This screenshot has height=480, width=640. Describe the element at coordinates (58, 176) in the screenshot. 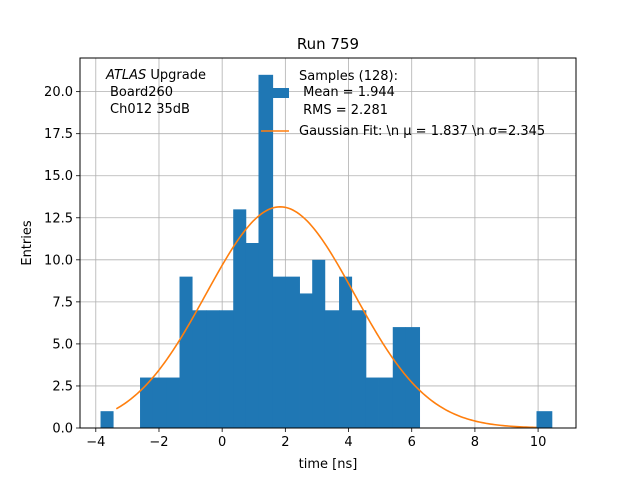

I see `y-tick-label: 15.0` at that location.